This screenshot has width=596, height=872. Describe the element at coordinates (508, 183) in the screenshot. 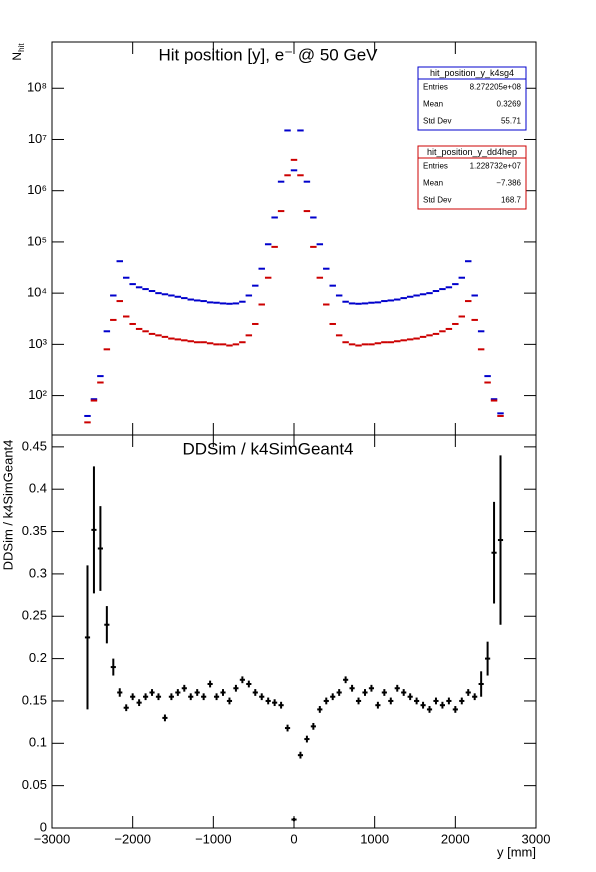

I see `stats-value: −7.386` at that location.